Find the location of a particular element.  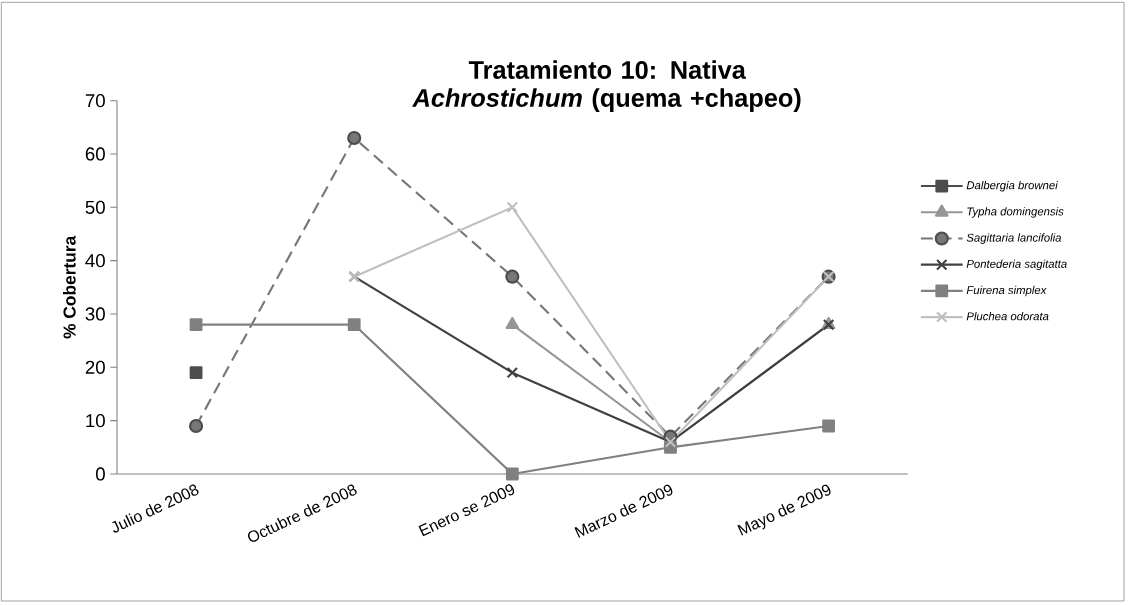

y-tick-label: 10 is located at coordinates (95, 421).